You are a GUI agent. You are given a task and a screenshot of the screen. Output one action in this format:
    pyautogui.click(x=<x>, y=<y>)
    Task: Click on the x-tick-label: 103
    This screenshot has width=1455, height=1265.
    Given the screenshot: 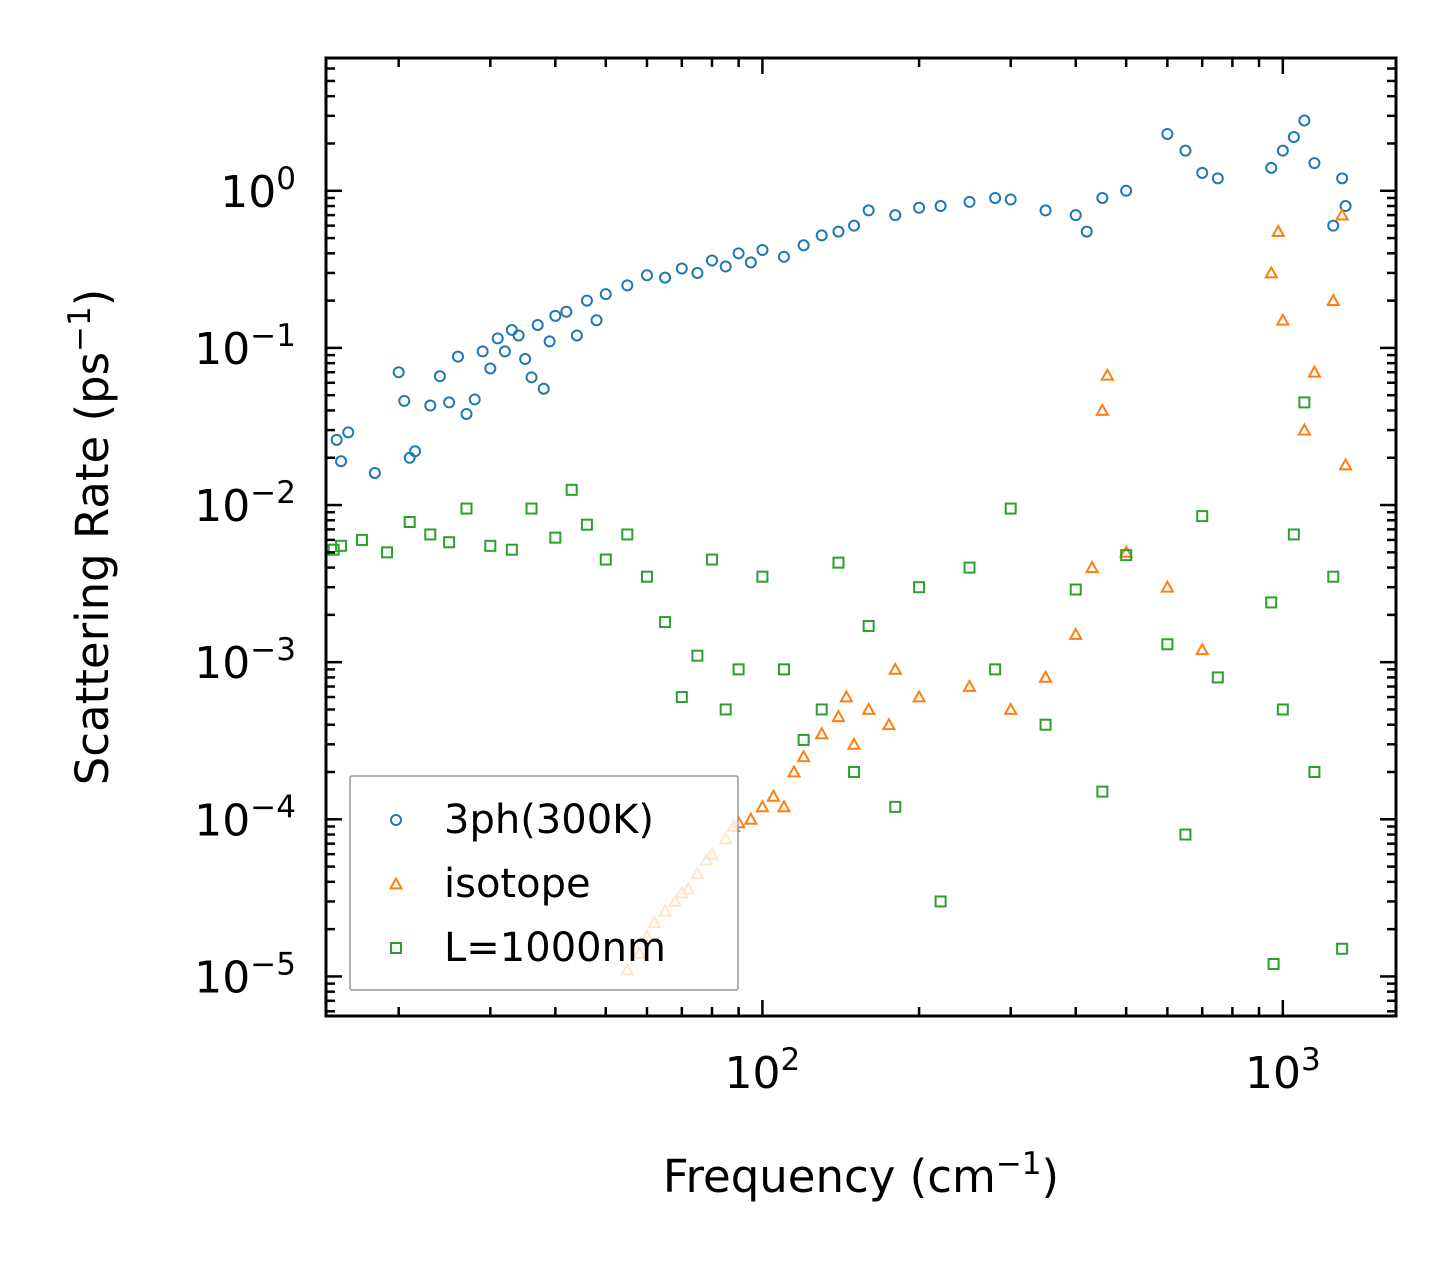 What is the action you would take?
    pyautogui.click(x=1283, y=1070)
    